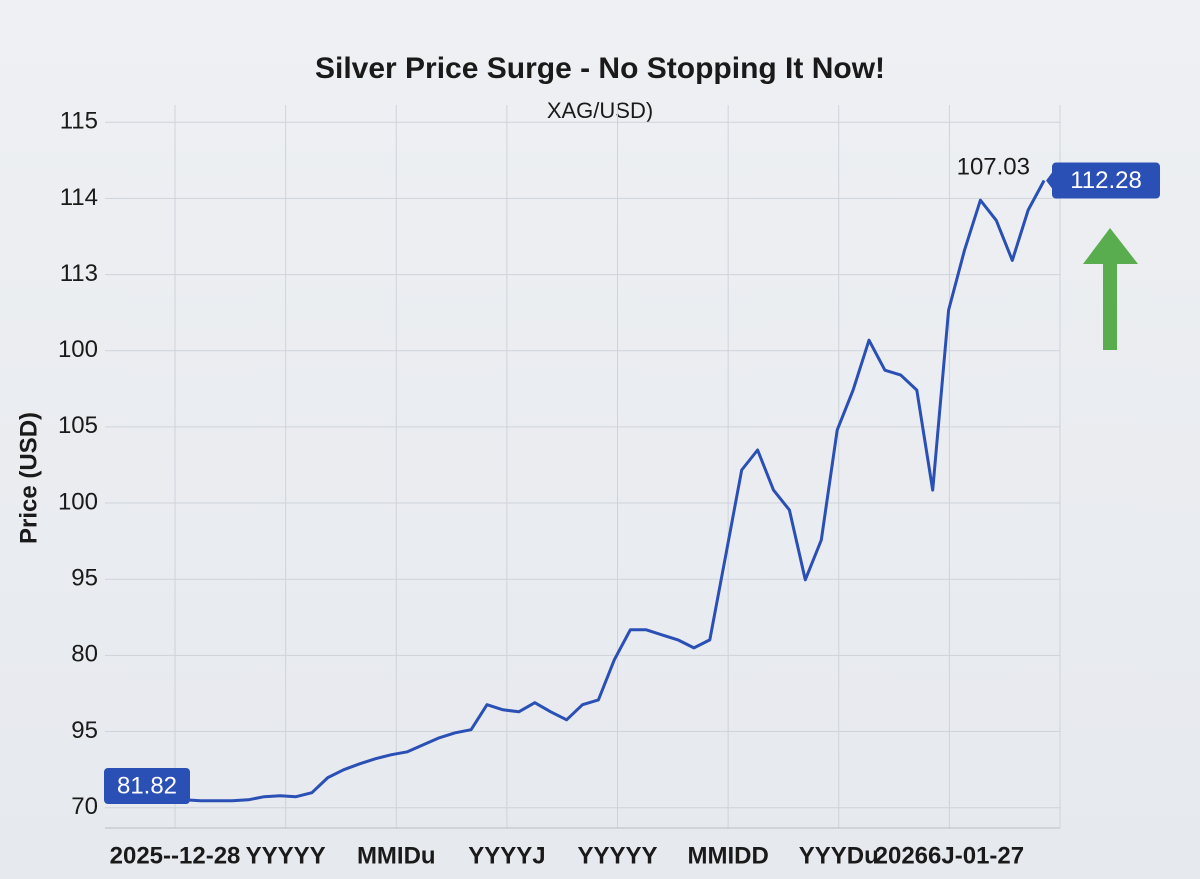 This screenshot has height=879, width=1200. I want to click on end-label: 112.28, so click(1106, 180).